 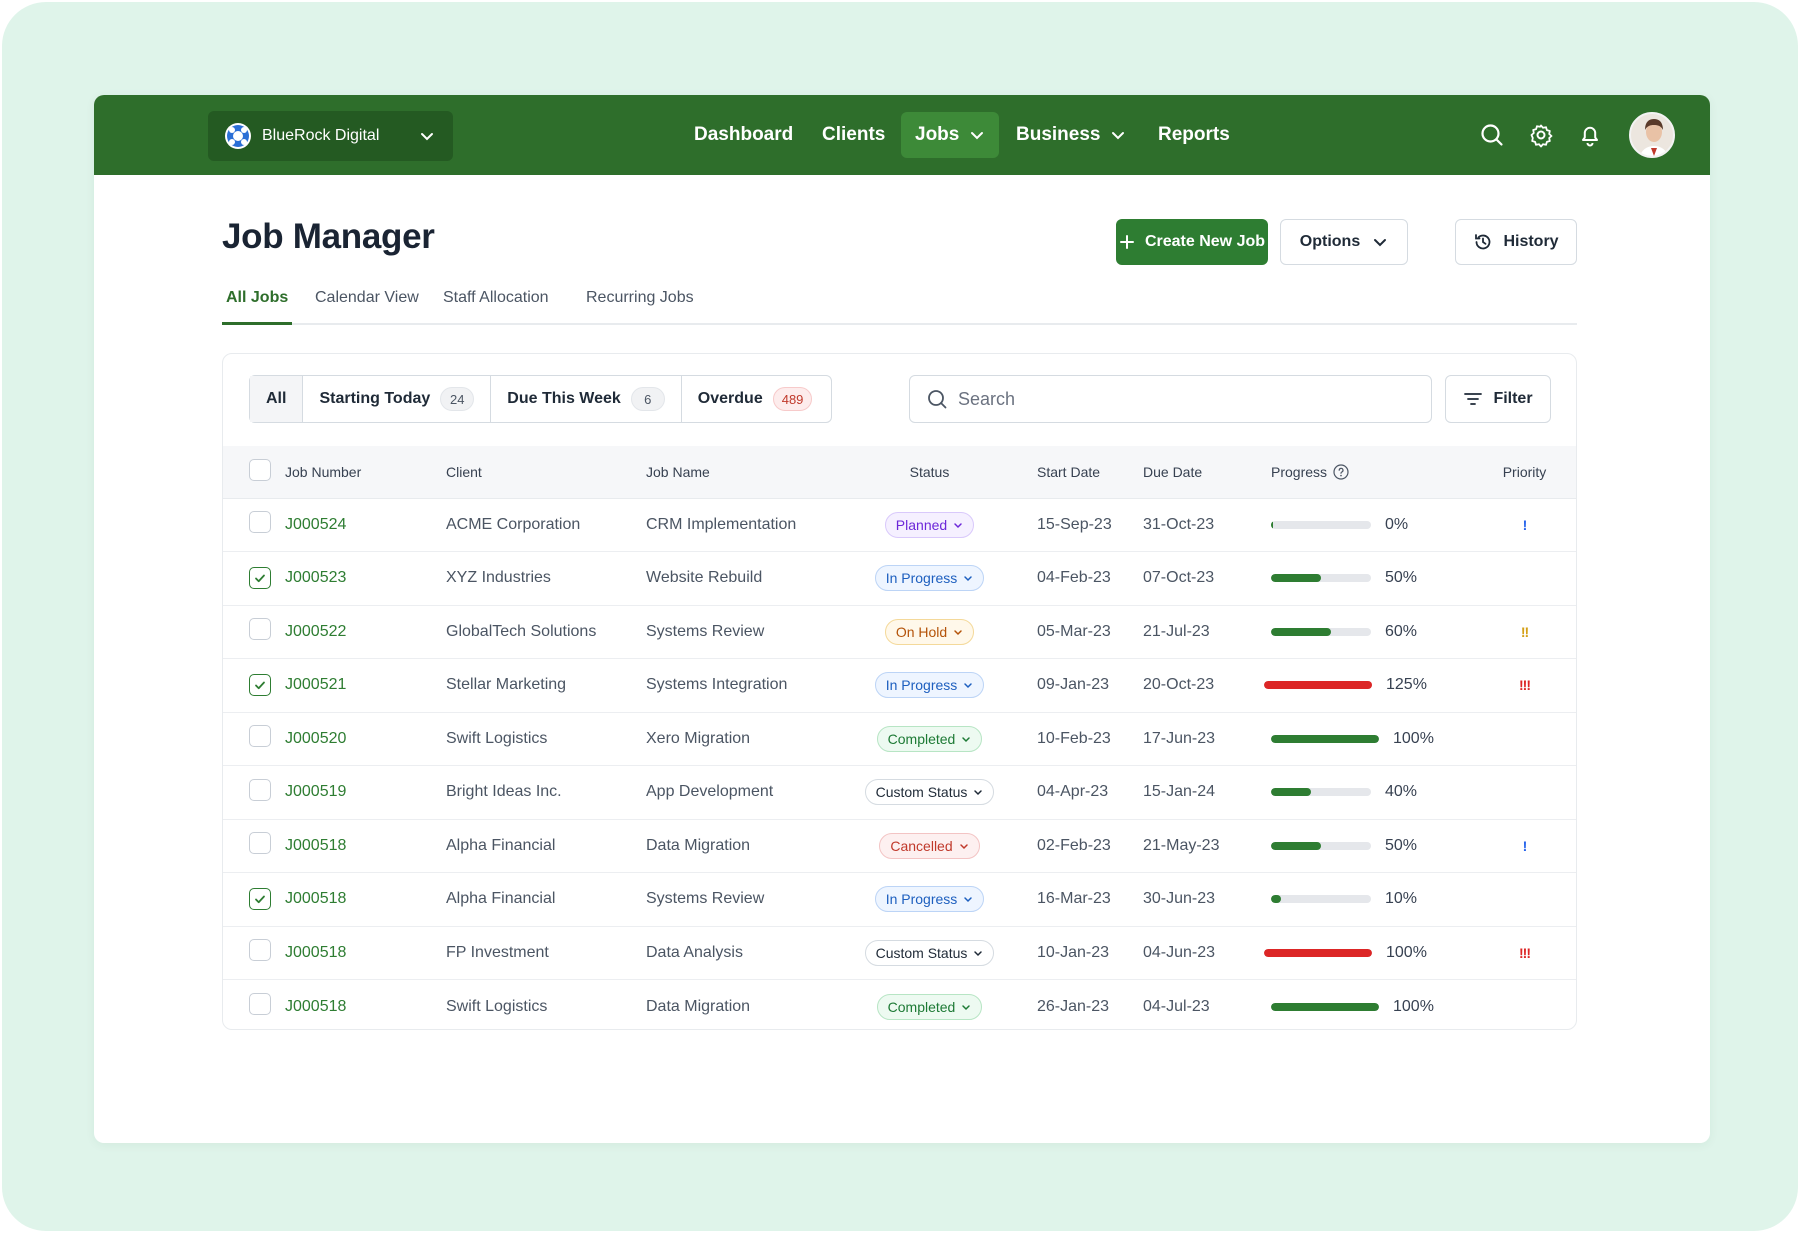 I want to click on segment-due-this-week: Due This Week 6, so click(x=586, y=399).